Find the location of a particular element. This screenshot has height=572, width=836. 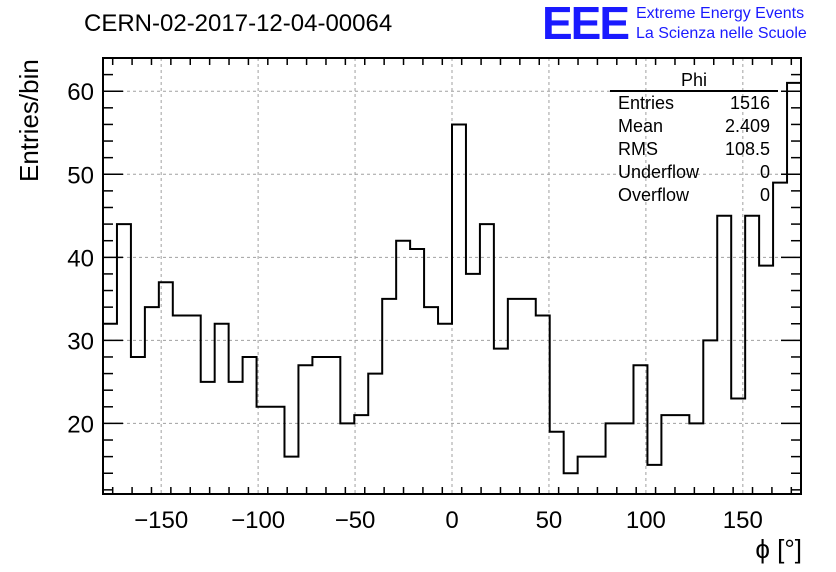

y-tick-label: 40 is located at coordinates (80, 258).